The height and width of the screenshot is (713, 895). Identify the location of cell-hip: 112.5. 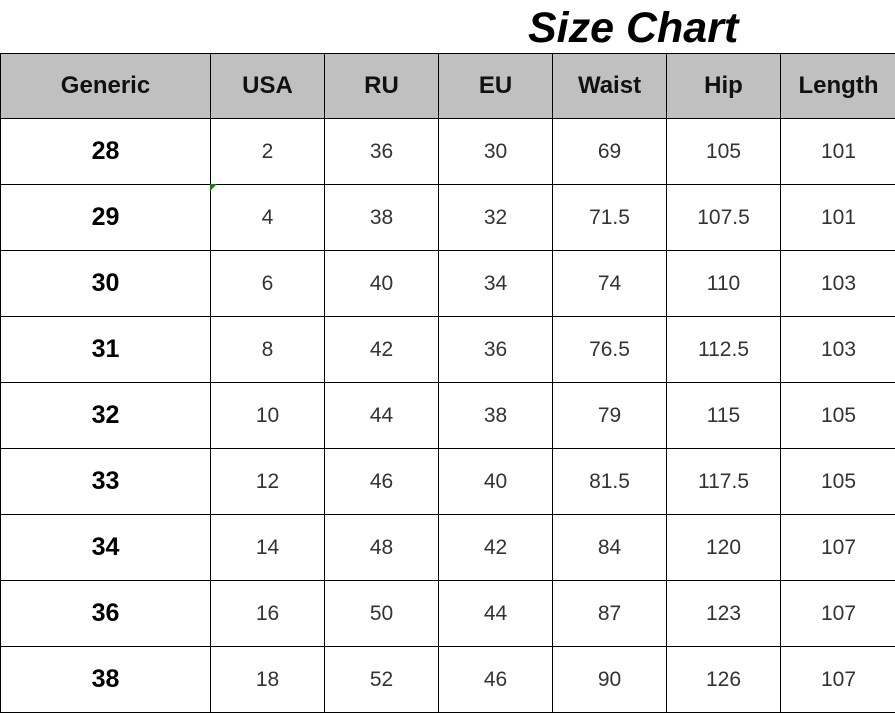
(724, 350).